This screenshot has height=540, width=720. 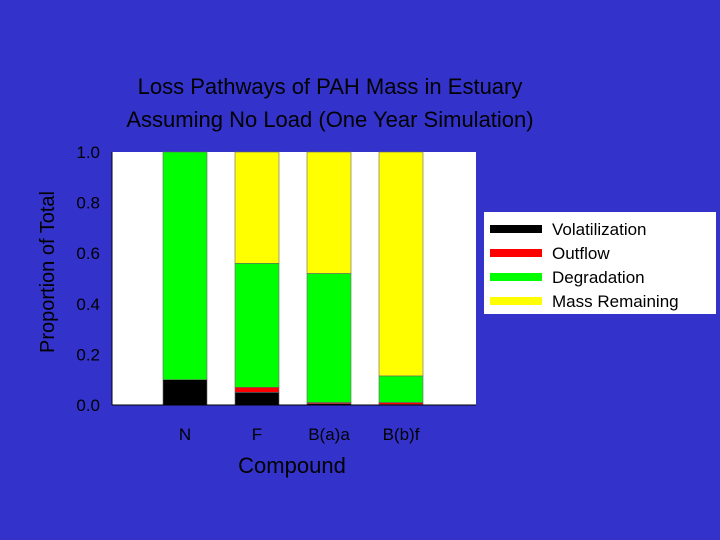 What do you see at coordinates (401, 434) in the screenshot?
I see `x-tick-label: B(b)f` at bounding box center [401, 434].